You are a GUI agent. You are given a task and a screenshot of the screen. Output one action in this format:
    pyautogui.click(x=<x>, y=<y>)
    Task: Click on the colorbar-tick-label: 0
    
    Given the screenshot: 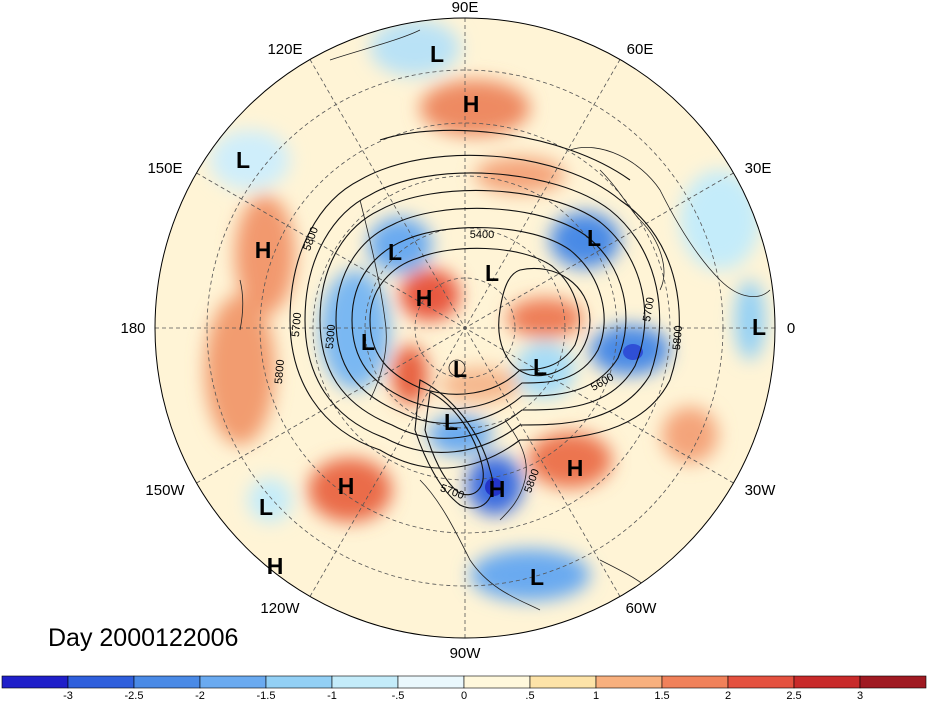 What is the action you would take?
    pyautogui.click(x=464, y=696)
    